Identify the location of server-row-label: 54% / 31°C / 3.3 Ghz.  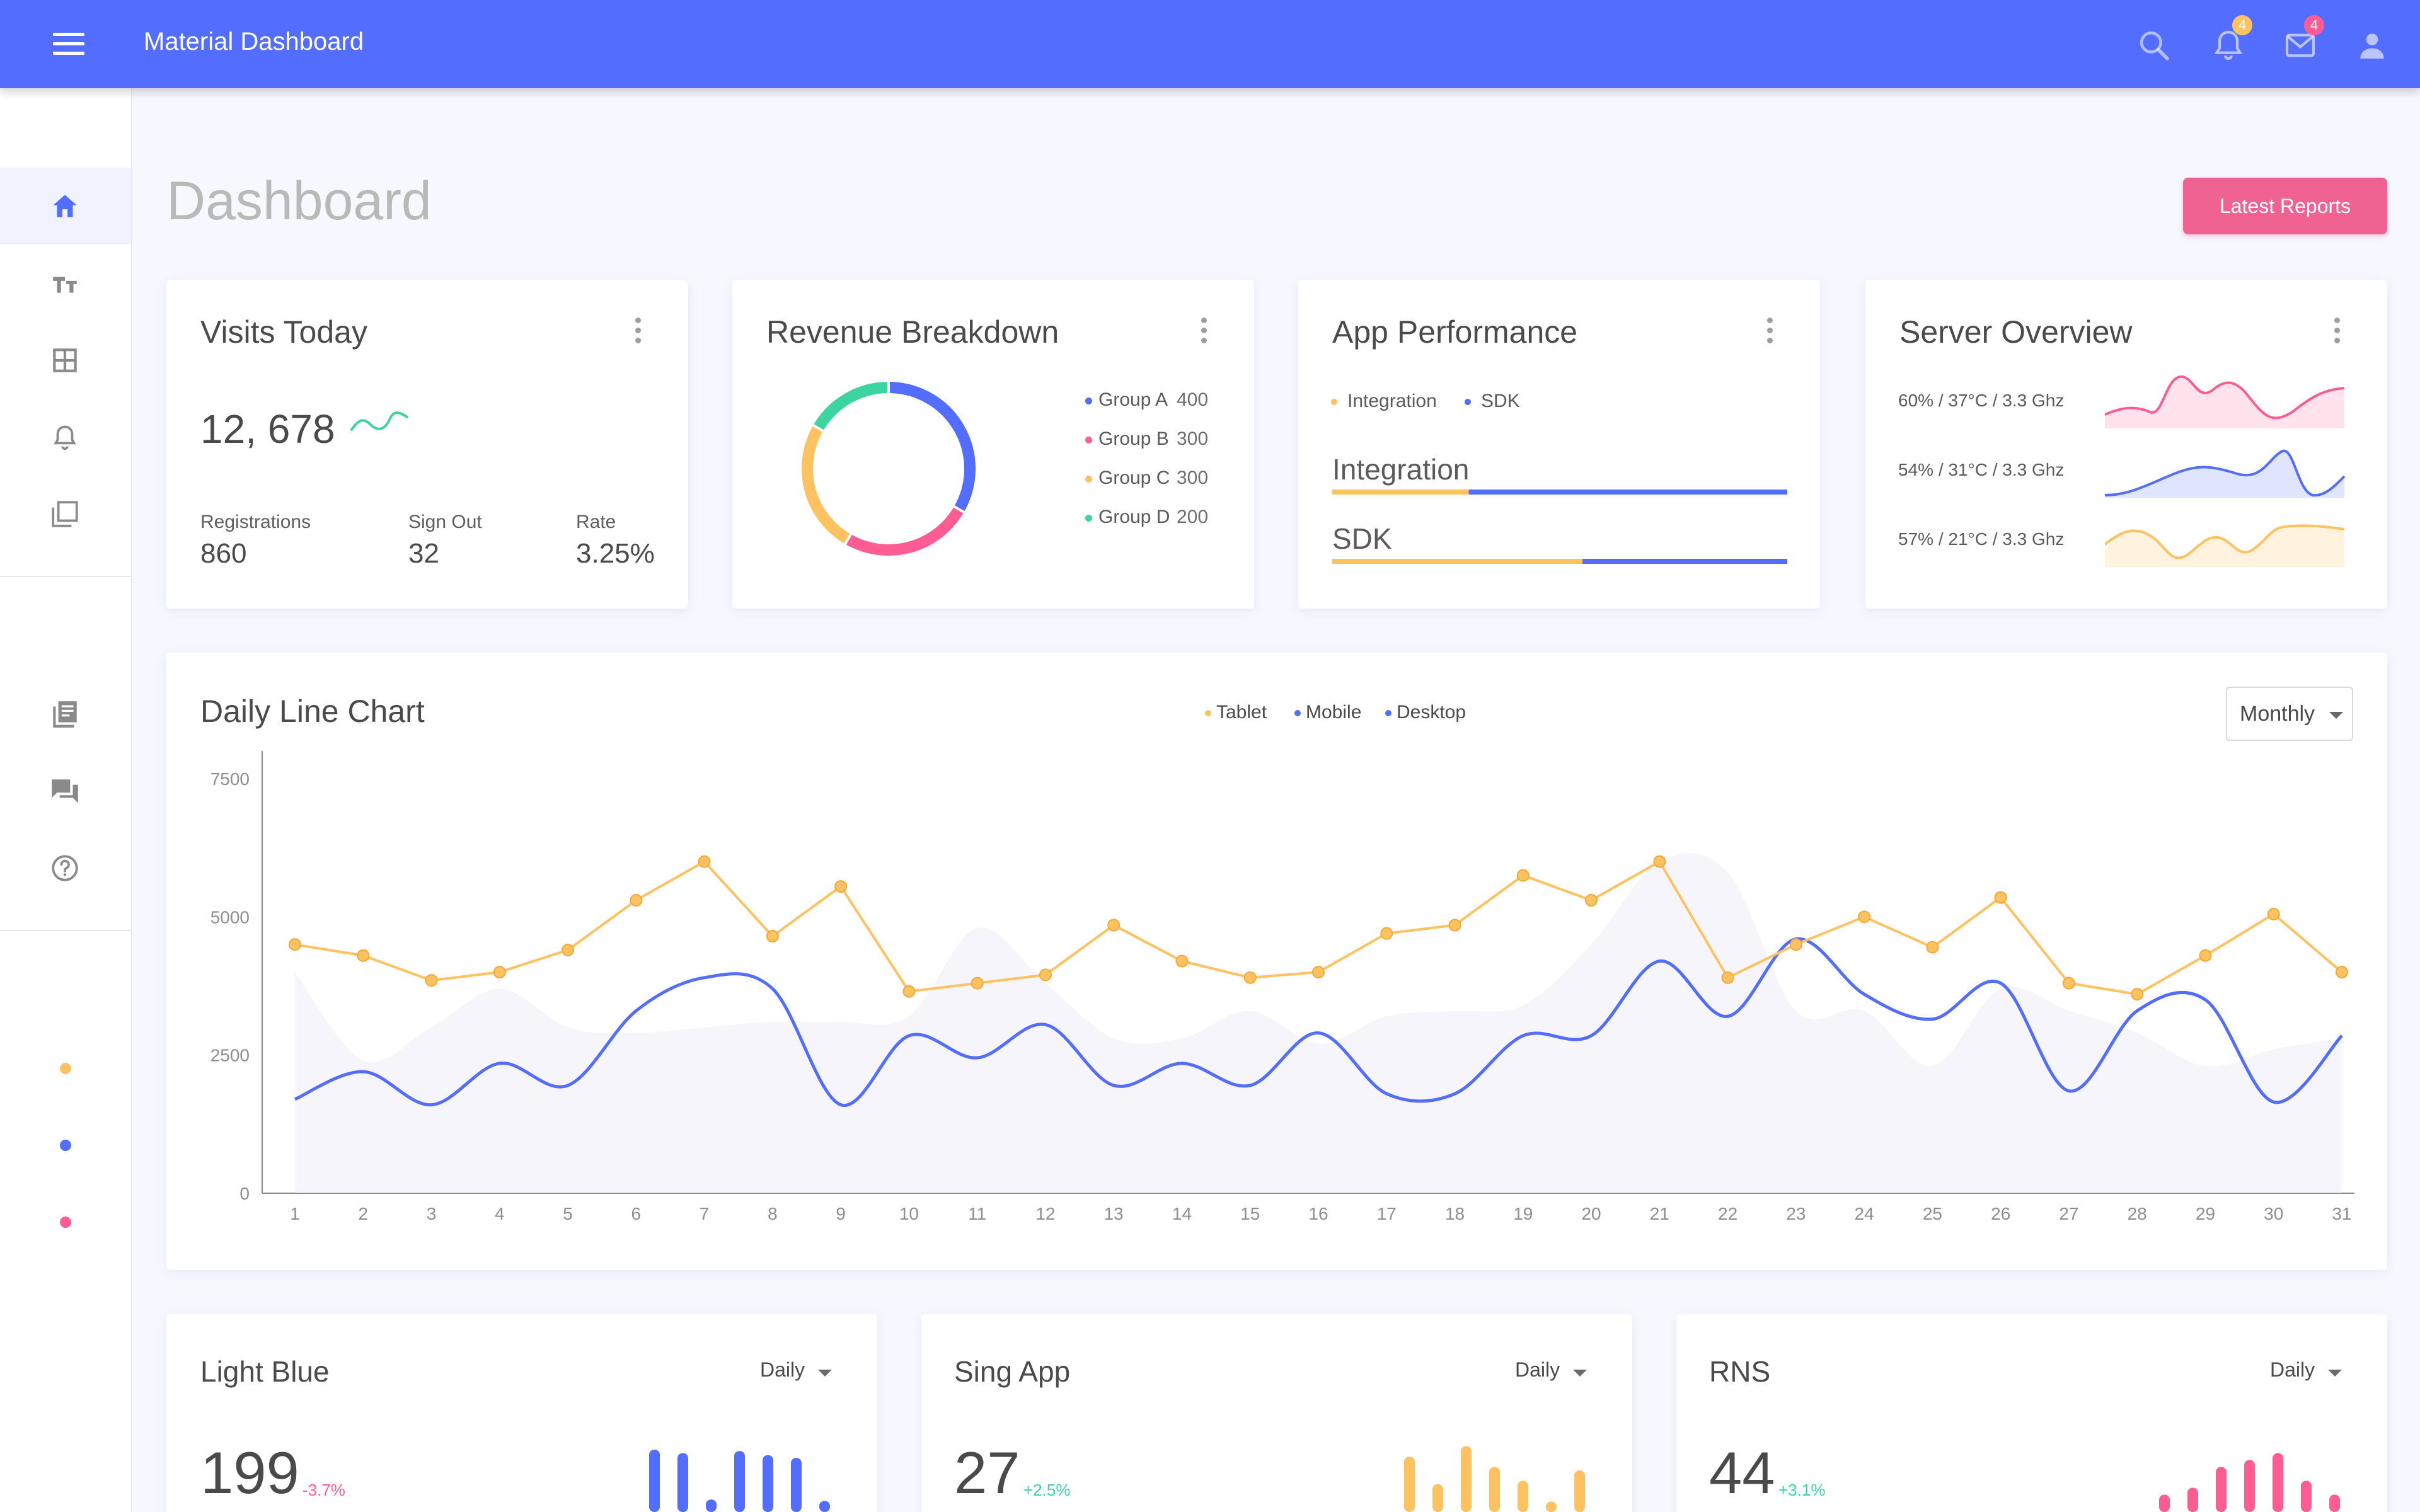
(1982, 469).